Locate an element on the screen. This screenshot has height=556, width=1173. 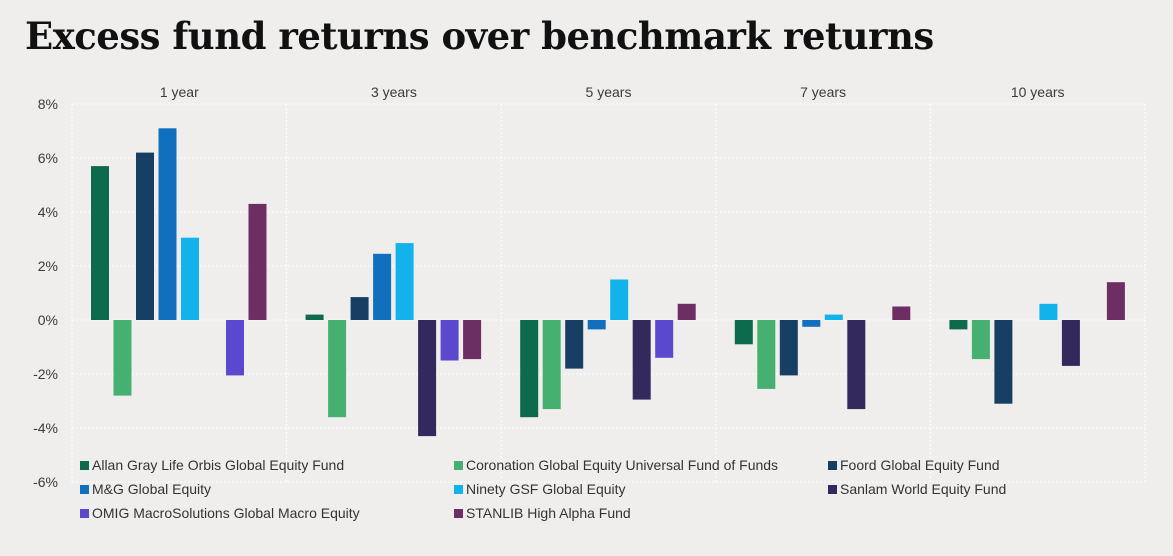
legend-item: Allan Gray Life Orbis Global Equity Fund is located at coordinates (267, 465).